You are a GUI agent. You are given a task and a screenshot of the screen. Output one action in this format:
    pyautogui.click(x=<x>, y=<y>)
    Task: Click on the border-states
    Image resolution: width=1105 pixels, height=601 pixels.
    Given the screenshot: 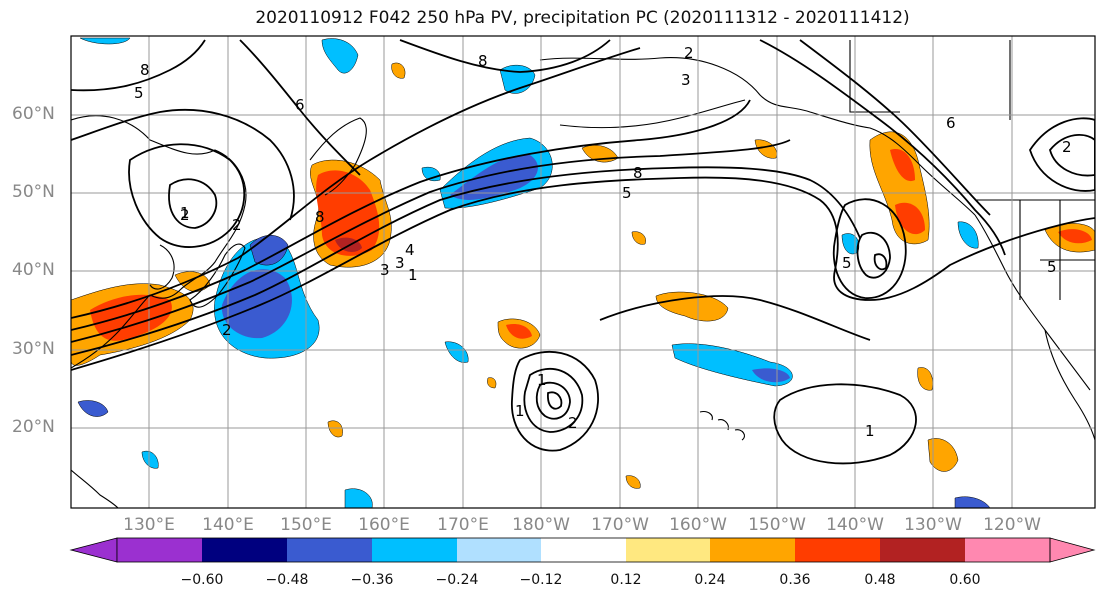 What is the action you would take?
    pyautogui.click(x=1052, y=170)
    